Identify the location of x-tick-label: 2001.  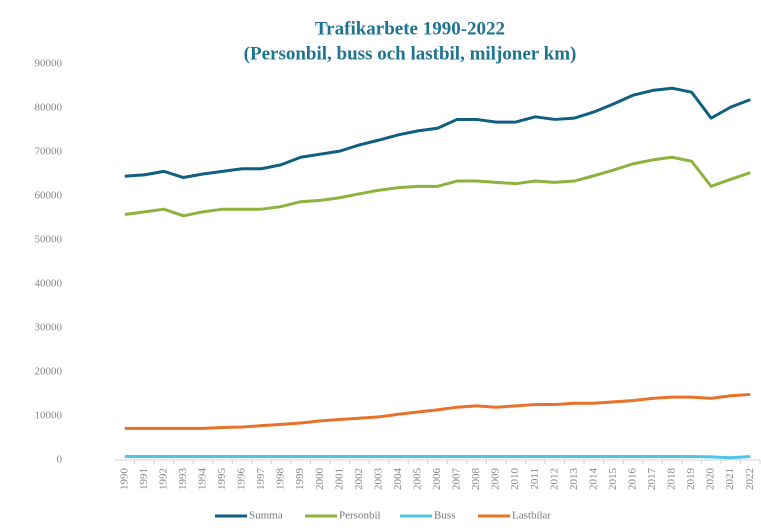
(339, 479).